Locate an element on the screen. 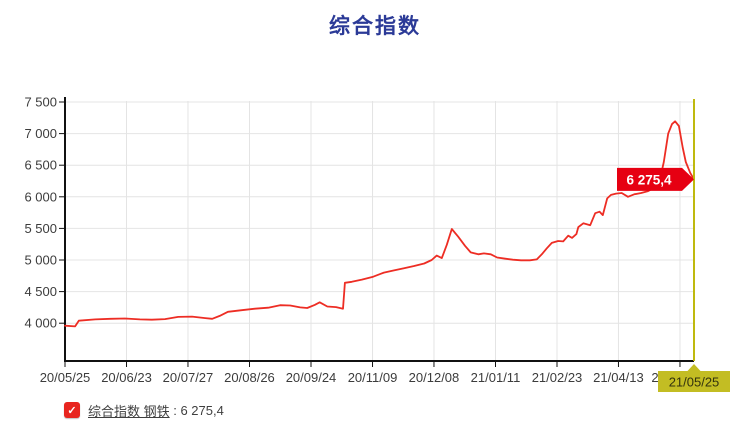 This screenshot has width=750, height=428. y-tick-label: 7 500 is located at coordinates (40, 102).